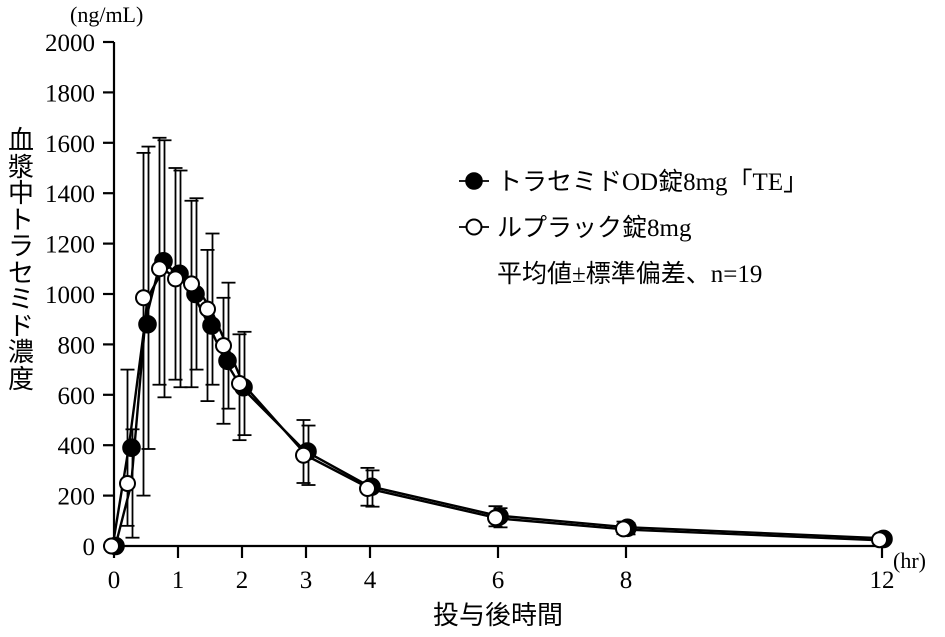 The image size is (945, 637). I want to click on y-tick-label: 2000, so click(70, 43).